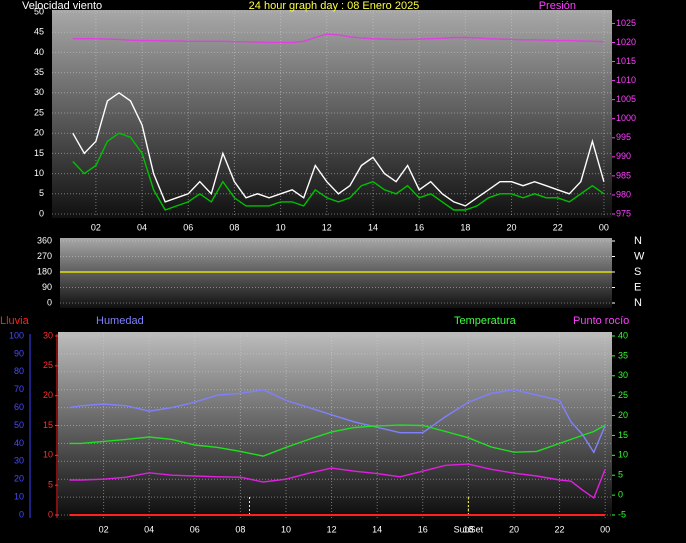 The image size is (686, 543). I want to click on y-tick-label: 985, so click(623, 175).